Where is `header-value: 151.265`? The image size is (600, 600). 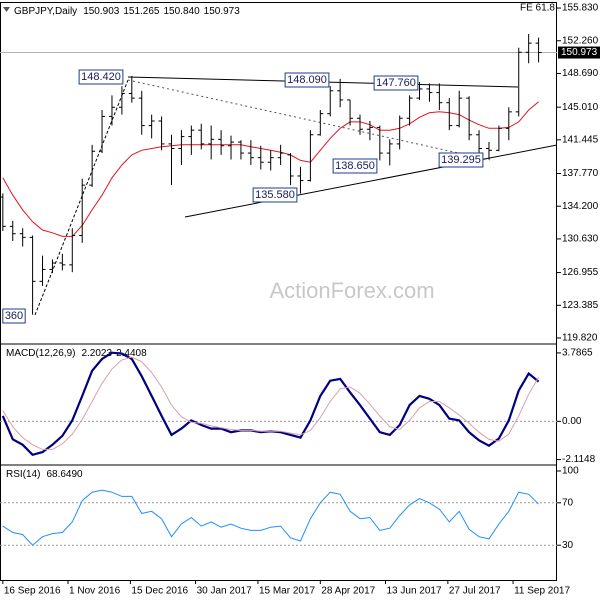 header-value: 151.265 is located at coordinates (141, 11).